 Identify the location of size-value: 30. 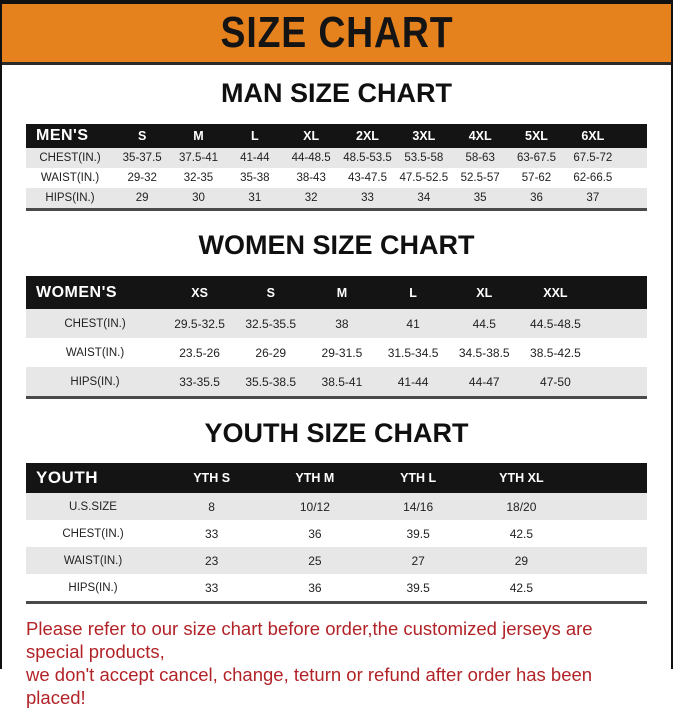
(198, 198).